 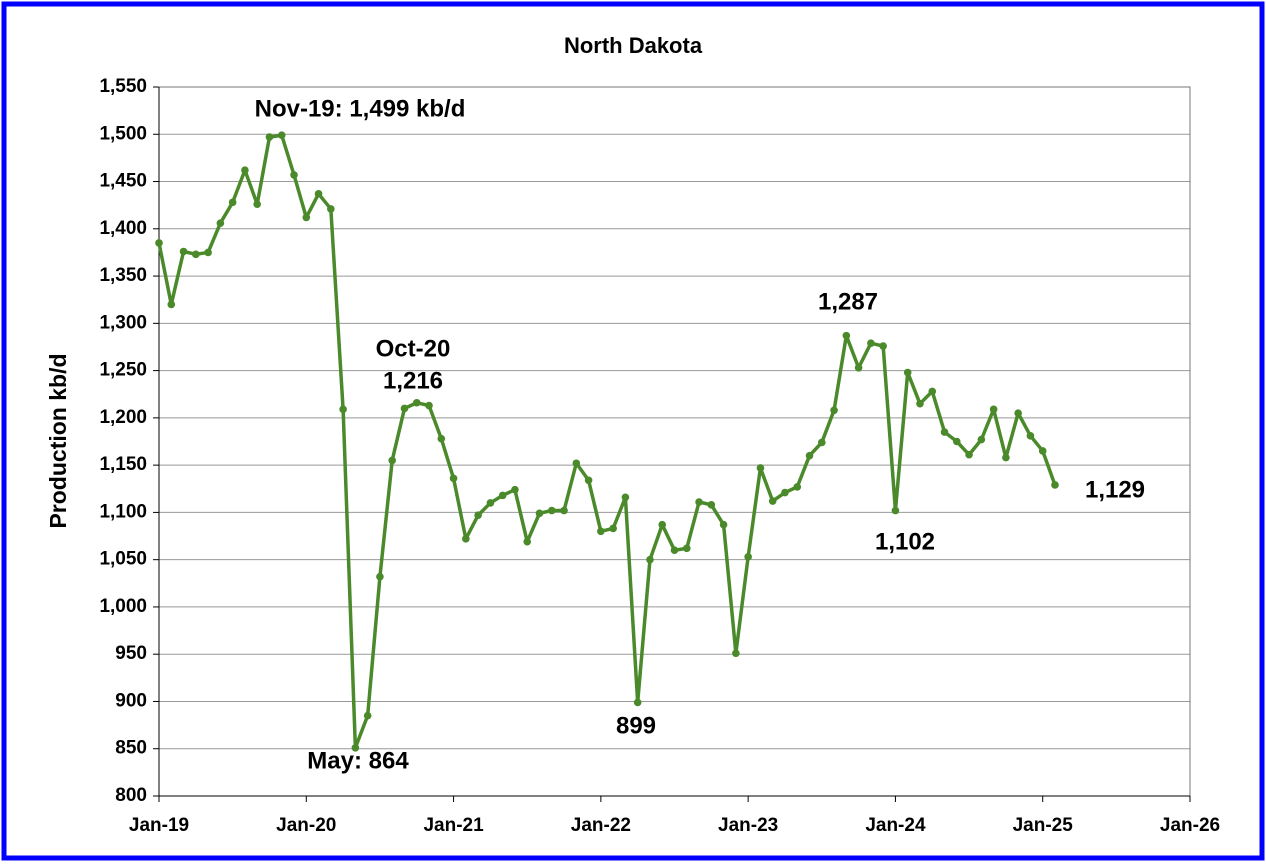 What do you see at coordinates (748, 825) in the screenshot?
I see `x-tick-label: Jan-23` at bounding box center [748, 825].